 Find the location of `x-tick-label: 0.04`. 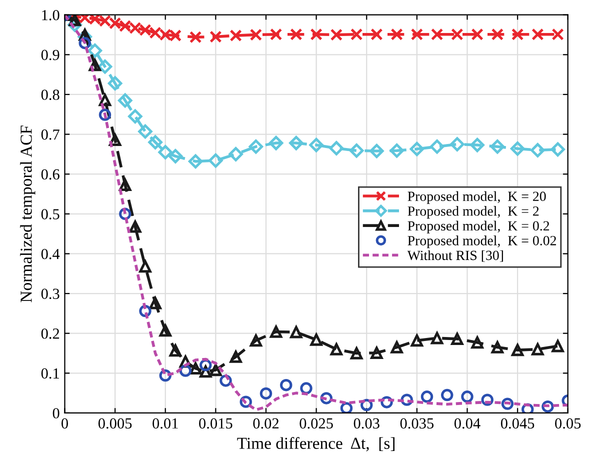

x-tick-label: 0.04 is located at coordinates (467, 423).